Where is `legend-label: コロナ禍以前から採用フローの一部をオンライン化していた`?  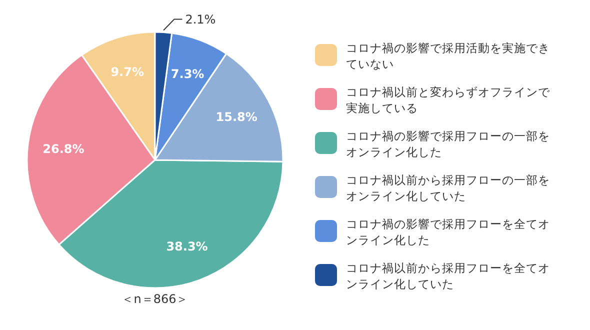
legend-label: コロナ禍以前から採用フローの一部をオンライン化していた is located at coordinates (448, 188).